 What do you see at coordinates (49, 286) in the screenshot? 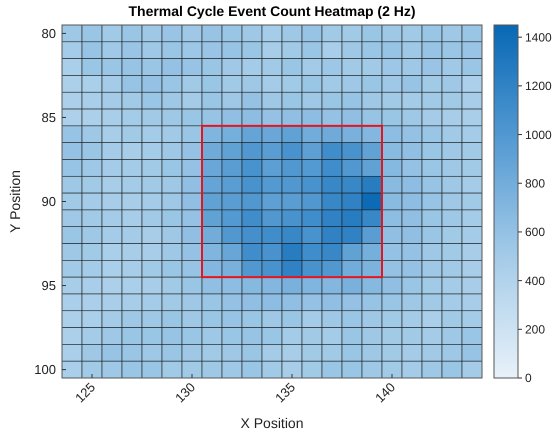
I see `y-tick-label: 95` at bounding box center [49, 286].